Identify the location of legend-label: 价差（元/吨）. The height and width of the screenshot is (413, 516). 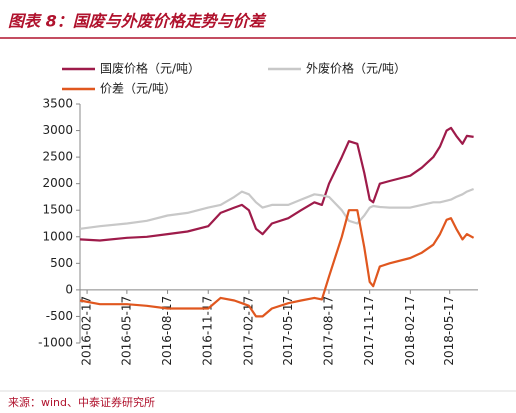
(138, 89).